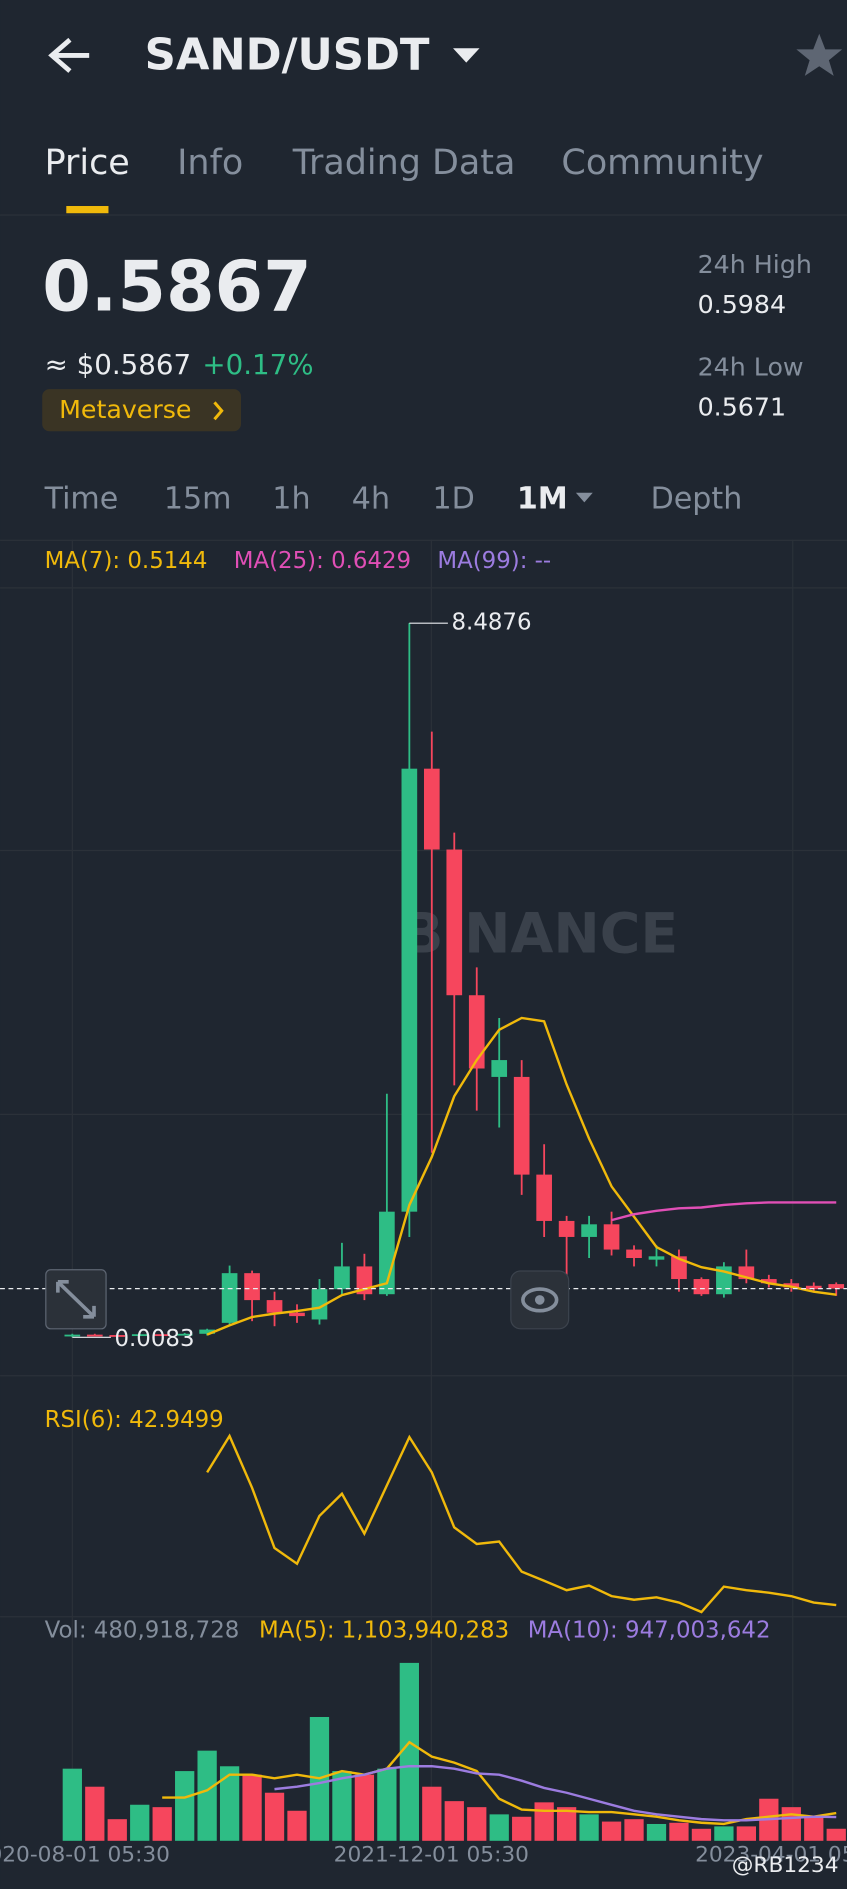 The height and width of the screenshot is (1889, 847). What do you see at coordinates (649, 1631) in the screenshot?
I see `vol-ma10-legend: MA(10): 947,003,642` at bounding box center [649, 1631].